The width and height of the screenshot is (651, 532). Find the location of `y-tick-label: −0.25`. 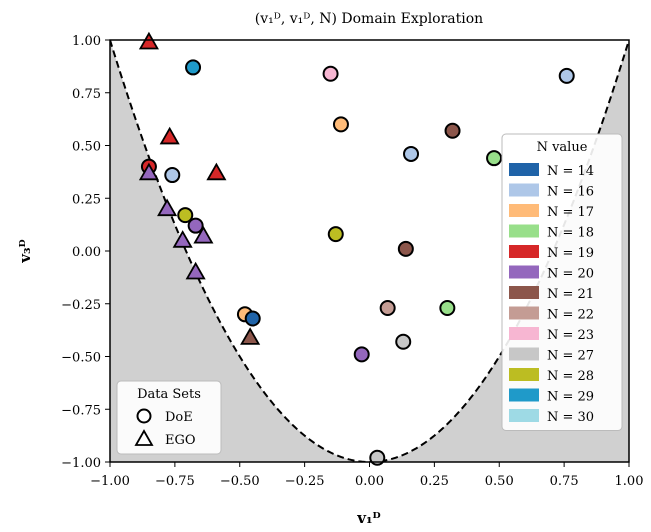

y-tick-label: −0.25 is located at coordinates (81, 305).